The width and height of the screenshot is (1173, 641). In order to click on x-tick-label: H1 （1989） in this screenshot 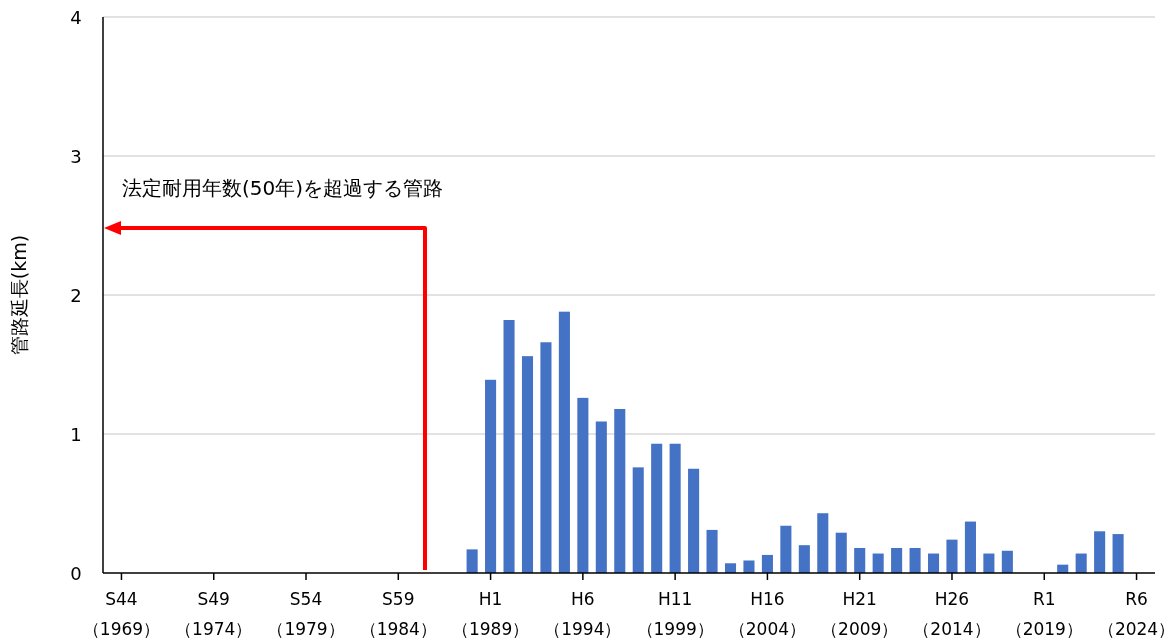, I will do `click(490, 614)`.